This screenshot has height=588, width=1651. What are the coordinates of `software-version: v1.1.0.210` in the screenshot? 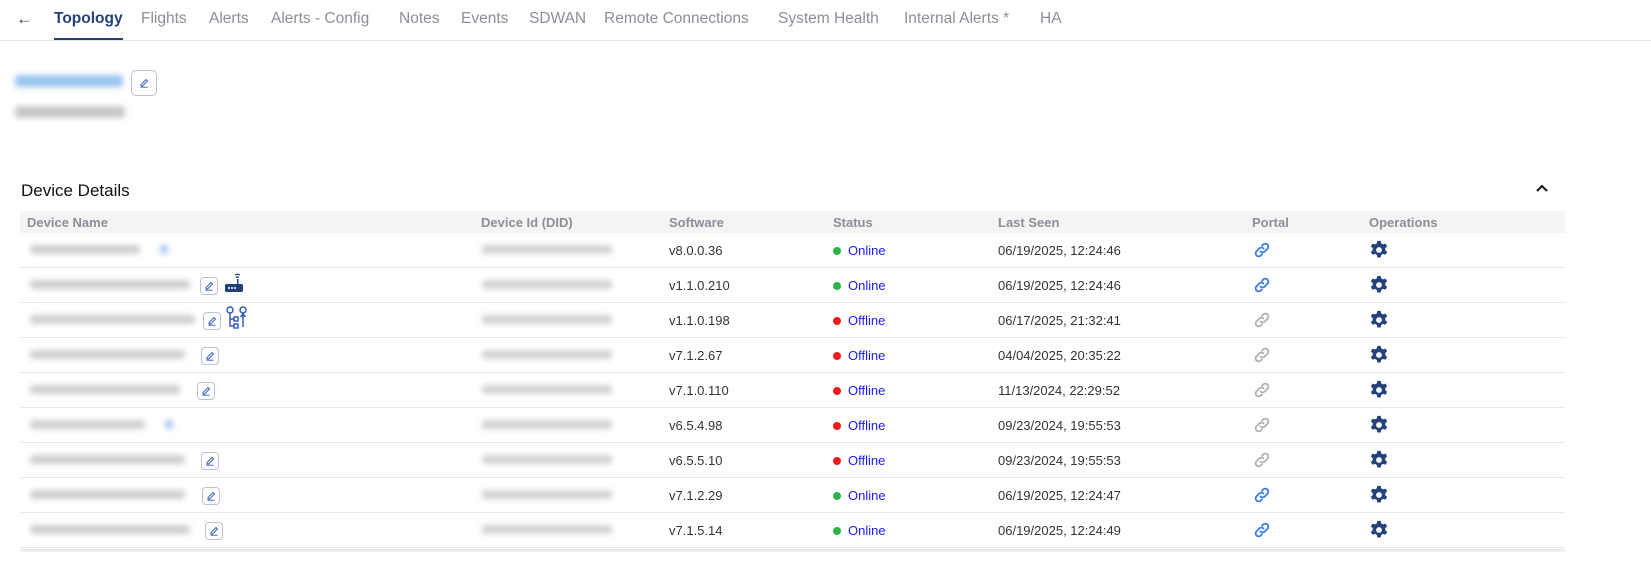 It's located at (699, 285).